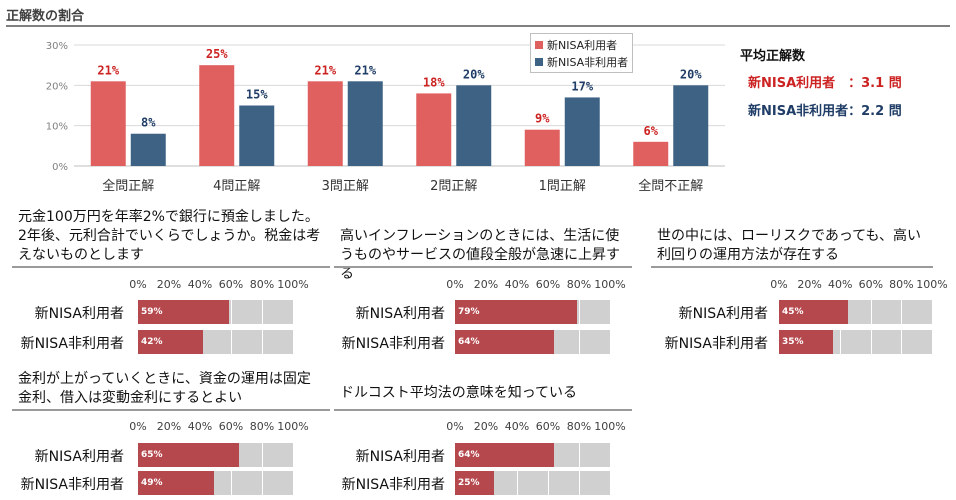 The image size is (956, 500). What do you see at coordinates (469, 455) in the screenshot?
I see `bar-value-label: 64%` at bounding box center [469, 455].